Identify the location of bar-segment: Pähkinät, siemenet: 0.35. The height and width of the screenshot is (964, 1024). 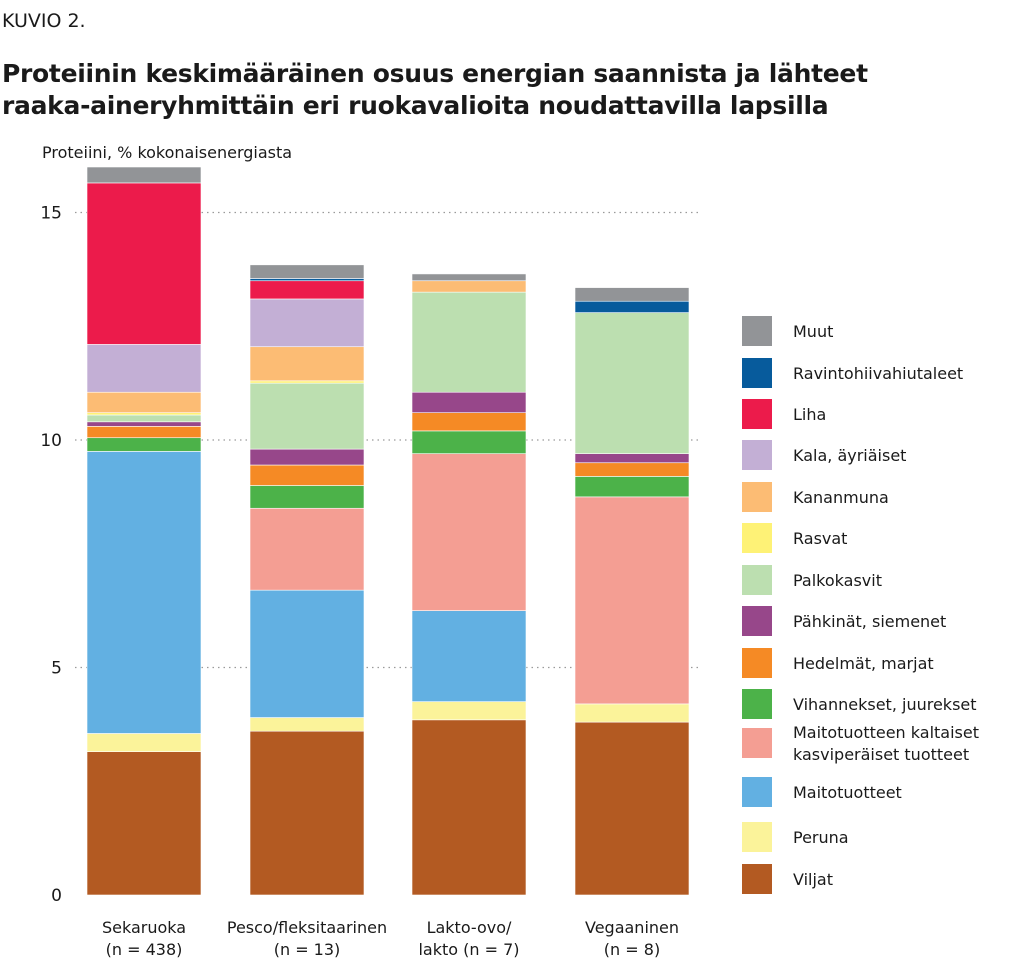
(307, 457).